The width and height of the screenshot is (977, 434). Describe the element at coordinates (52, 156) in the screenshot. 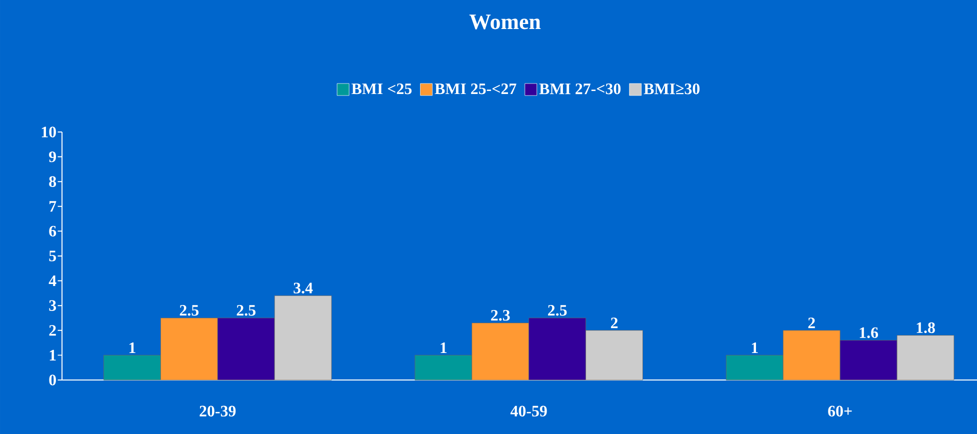

I see `y-tick-label: 9` at that location.